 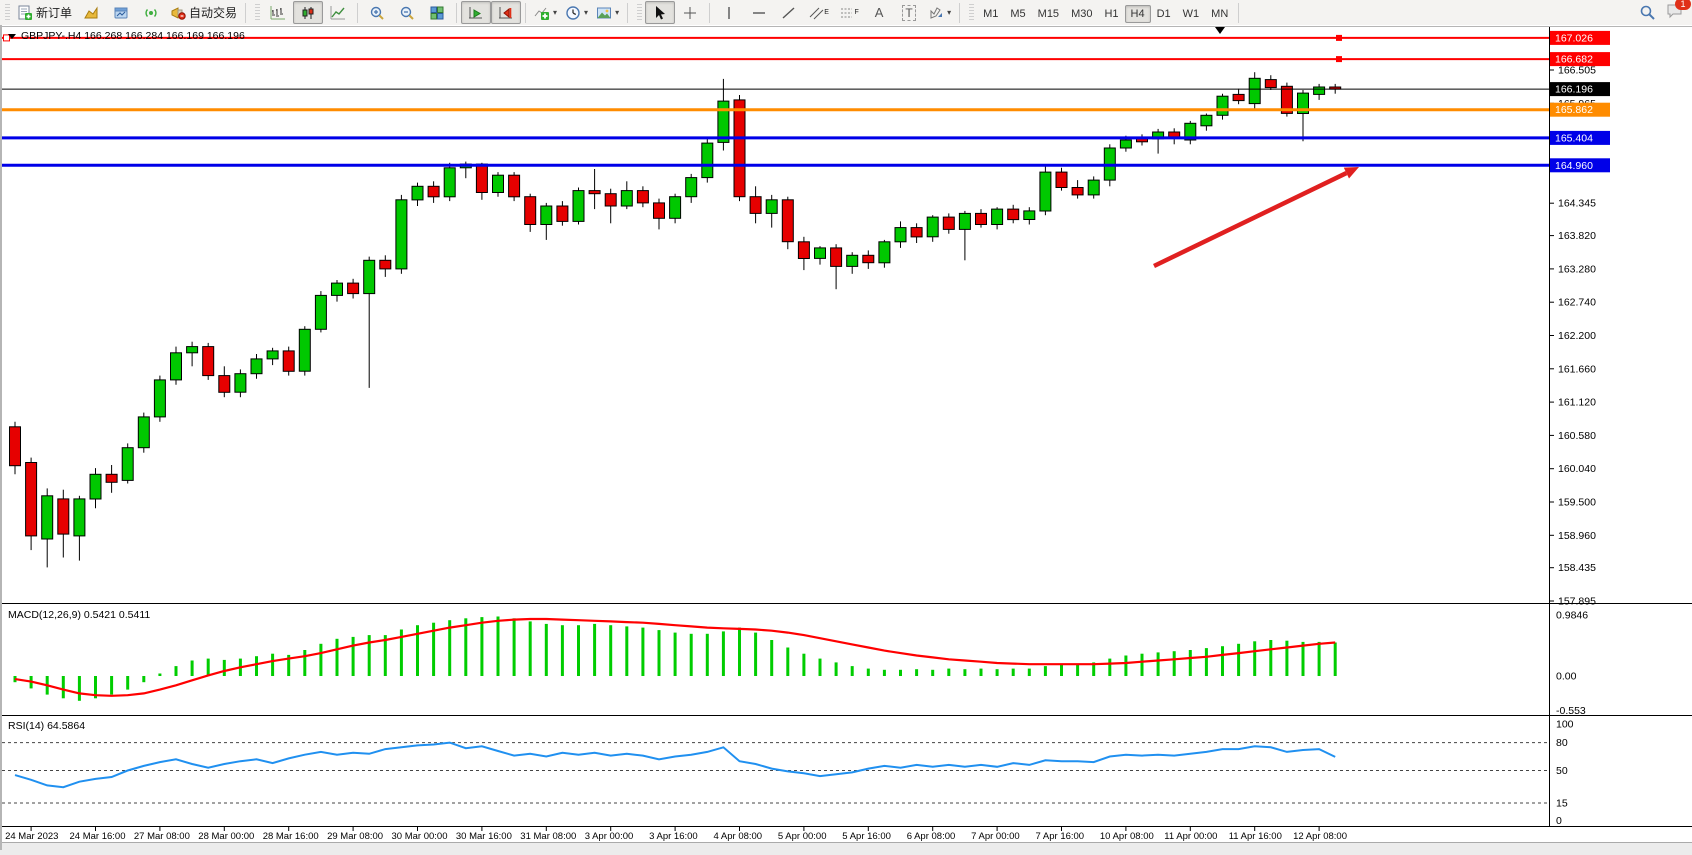 I want to click on svg-text: 5 Apr 16:00, so click(x=866, y=836).